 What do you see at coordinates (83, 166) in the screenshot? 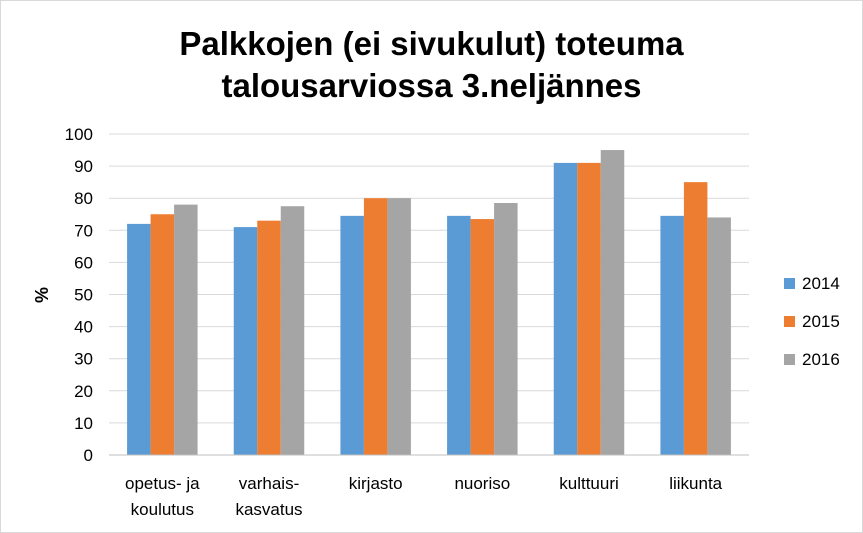
I see `y-tick-label: 90` at bounding box center [83, 166].